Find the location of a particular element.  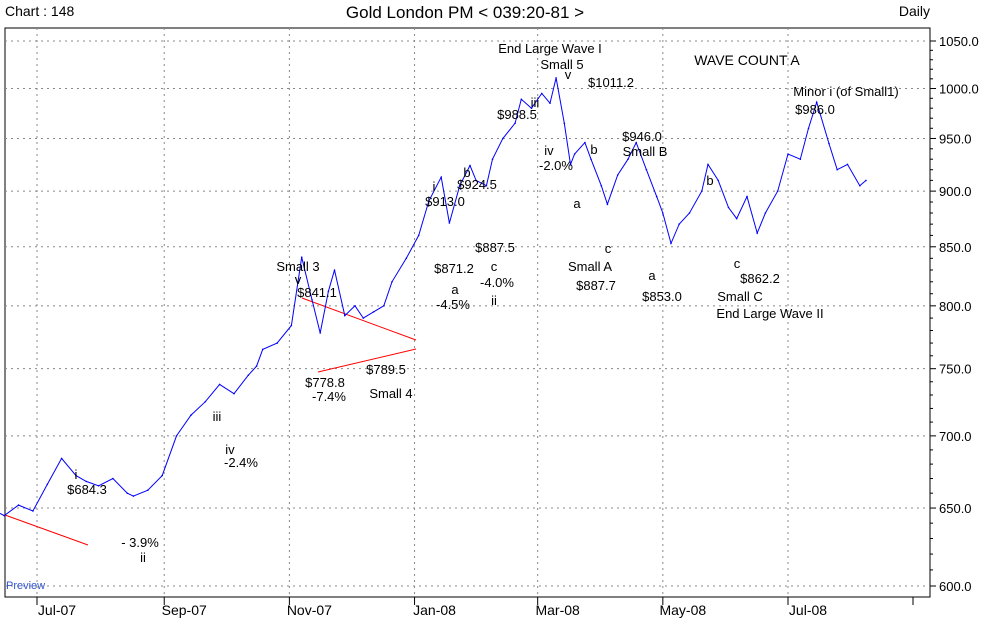

x-tick-label: Jan-08 is located at coordinates (434, 610).